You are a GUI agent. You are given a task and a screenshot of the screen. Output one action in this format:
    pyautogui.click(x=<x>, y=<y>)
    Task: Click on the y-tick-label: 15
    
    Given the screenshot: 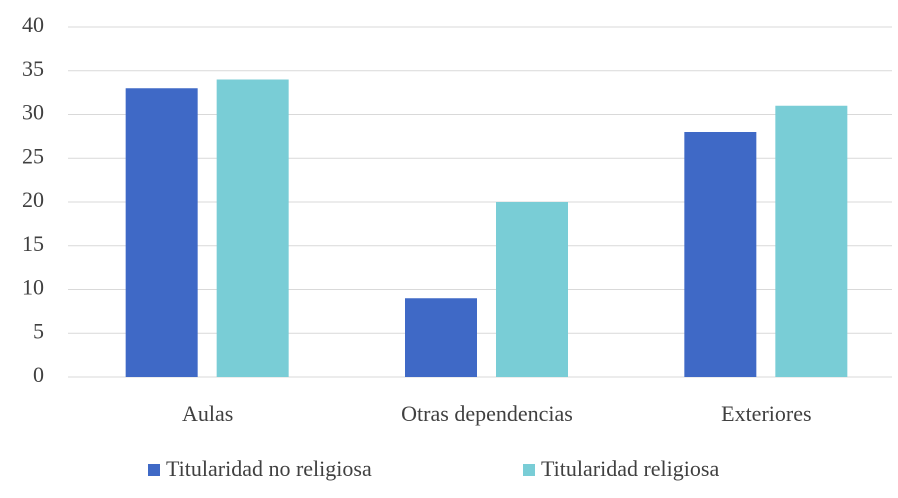 What is the action you would take?
    pyautogui.click(x=33, y=243)
    